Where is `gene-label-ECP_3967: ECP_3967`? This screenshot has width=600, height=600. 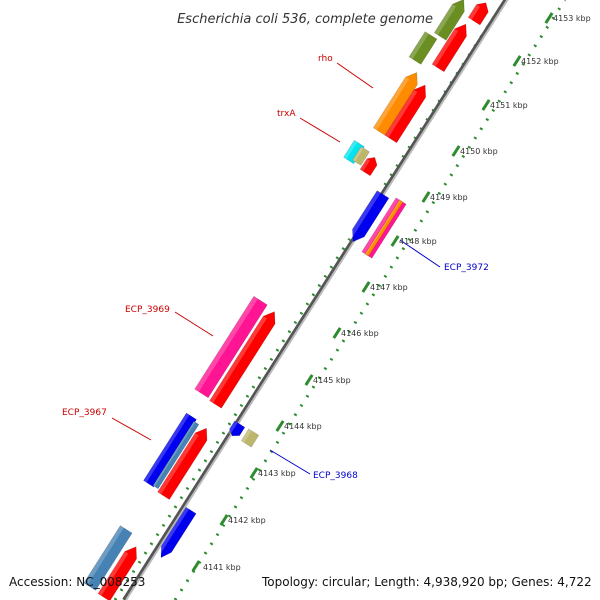
gene-label-ECP_3967: ECP_3967 is located at coordinates (84, 413).